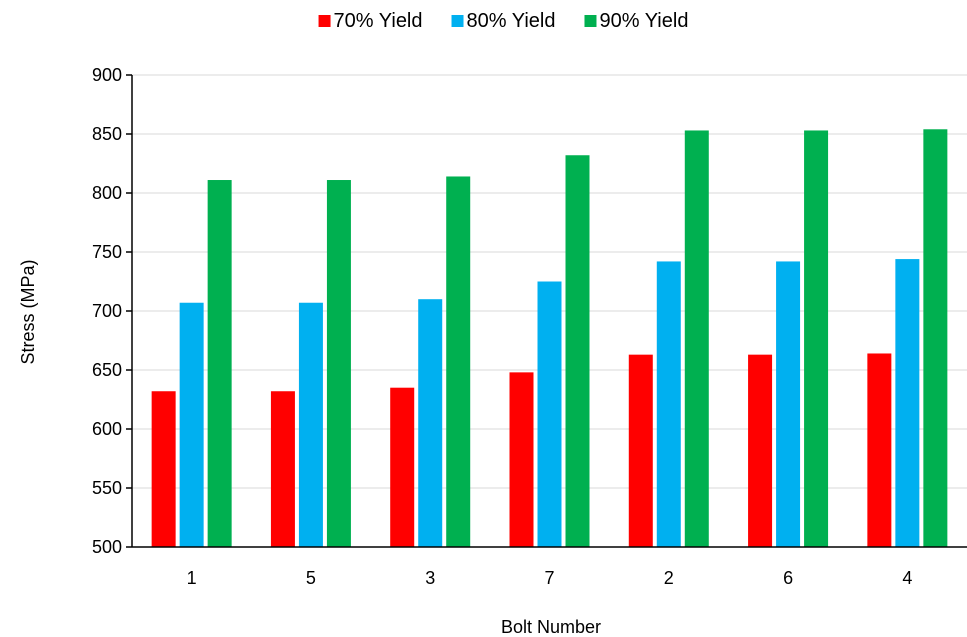  What do you see at coordinates (107, 75) in the screenshot?
I see `y-tick-label: 900` at bounding box center [107, 75].